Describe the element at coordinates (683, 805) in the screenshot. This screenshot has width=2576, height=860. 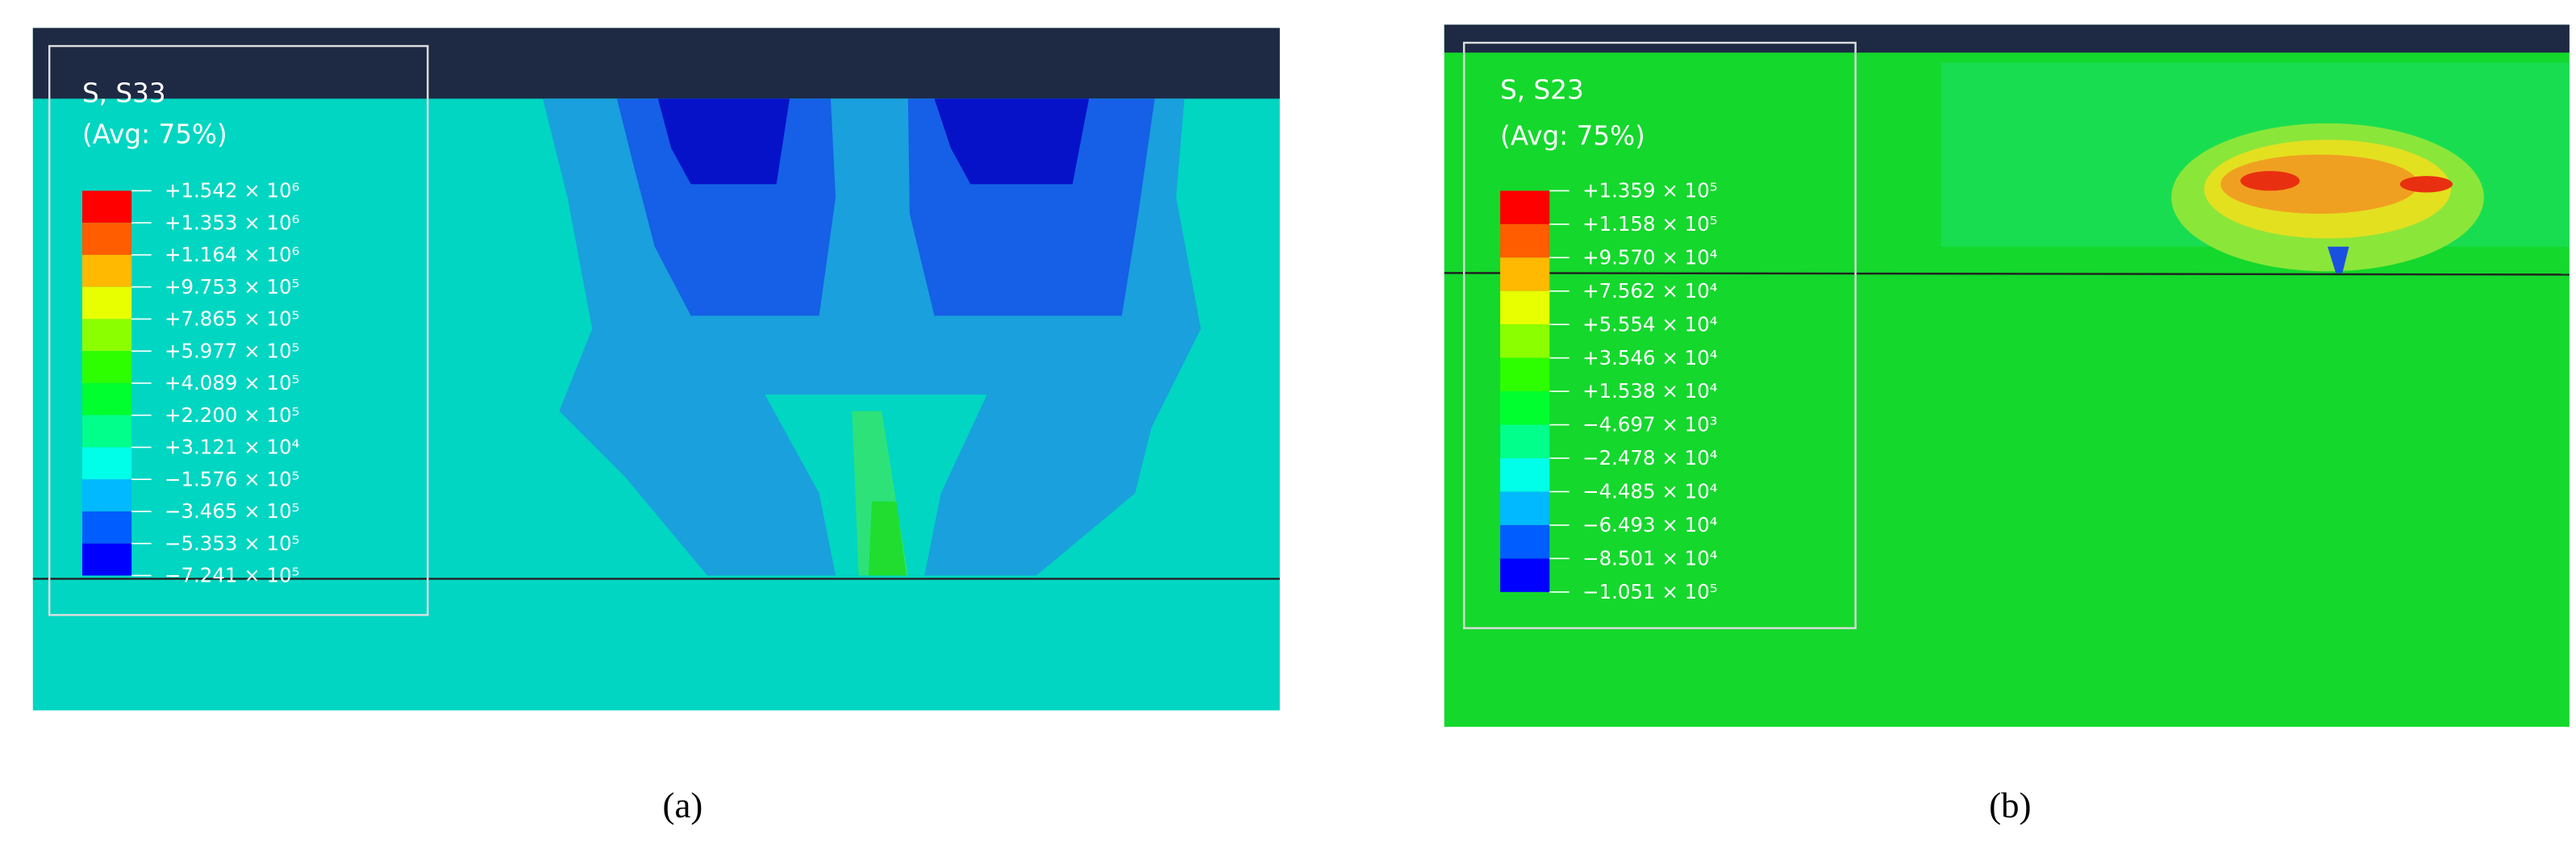
I see `caption: (a)` at that location.